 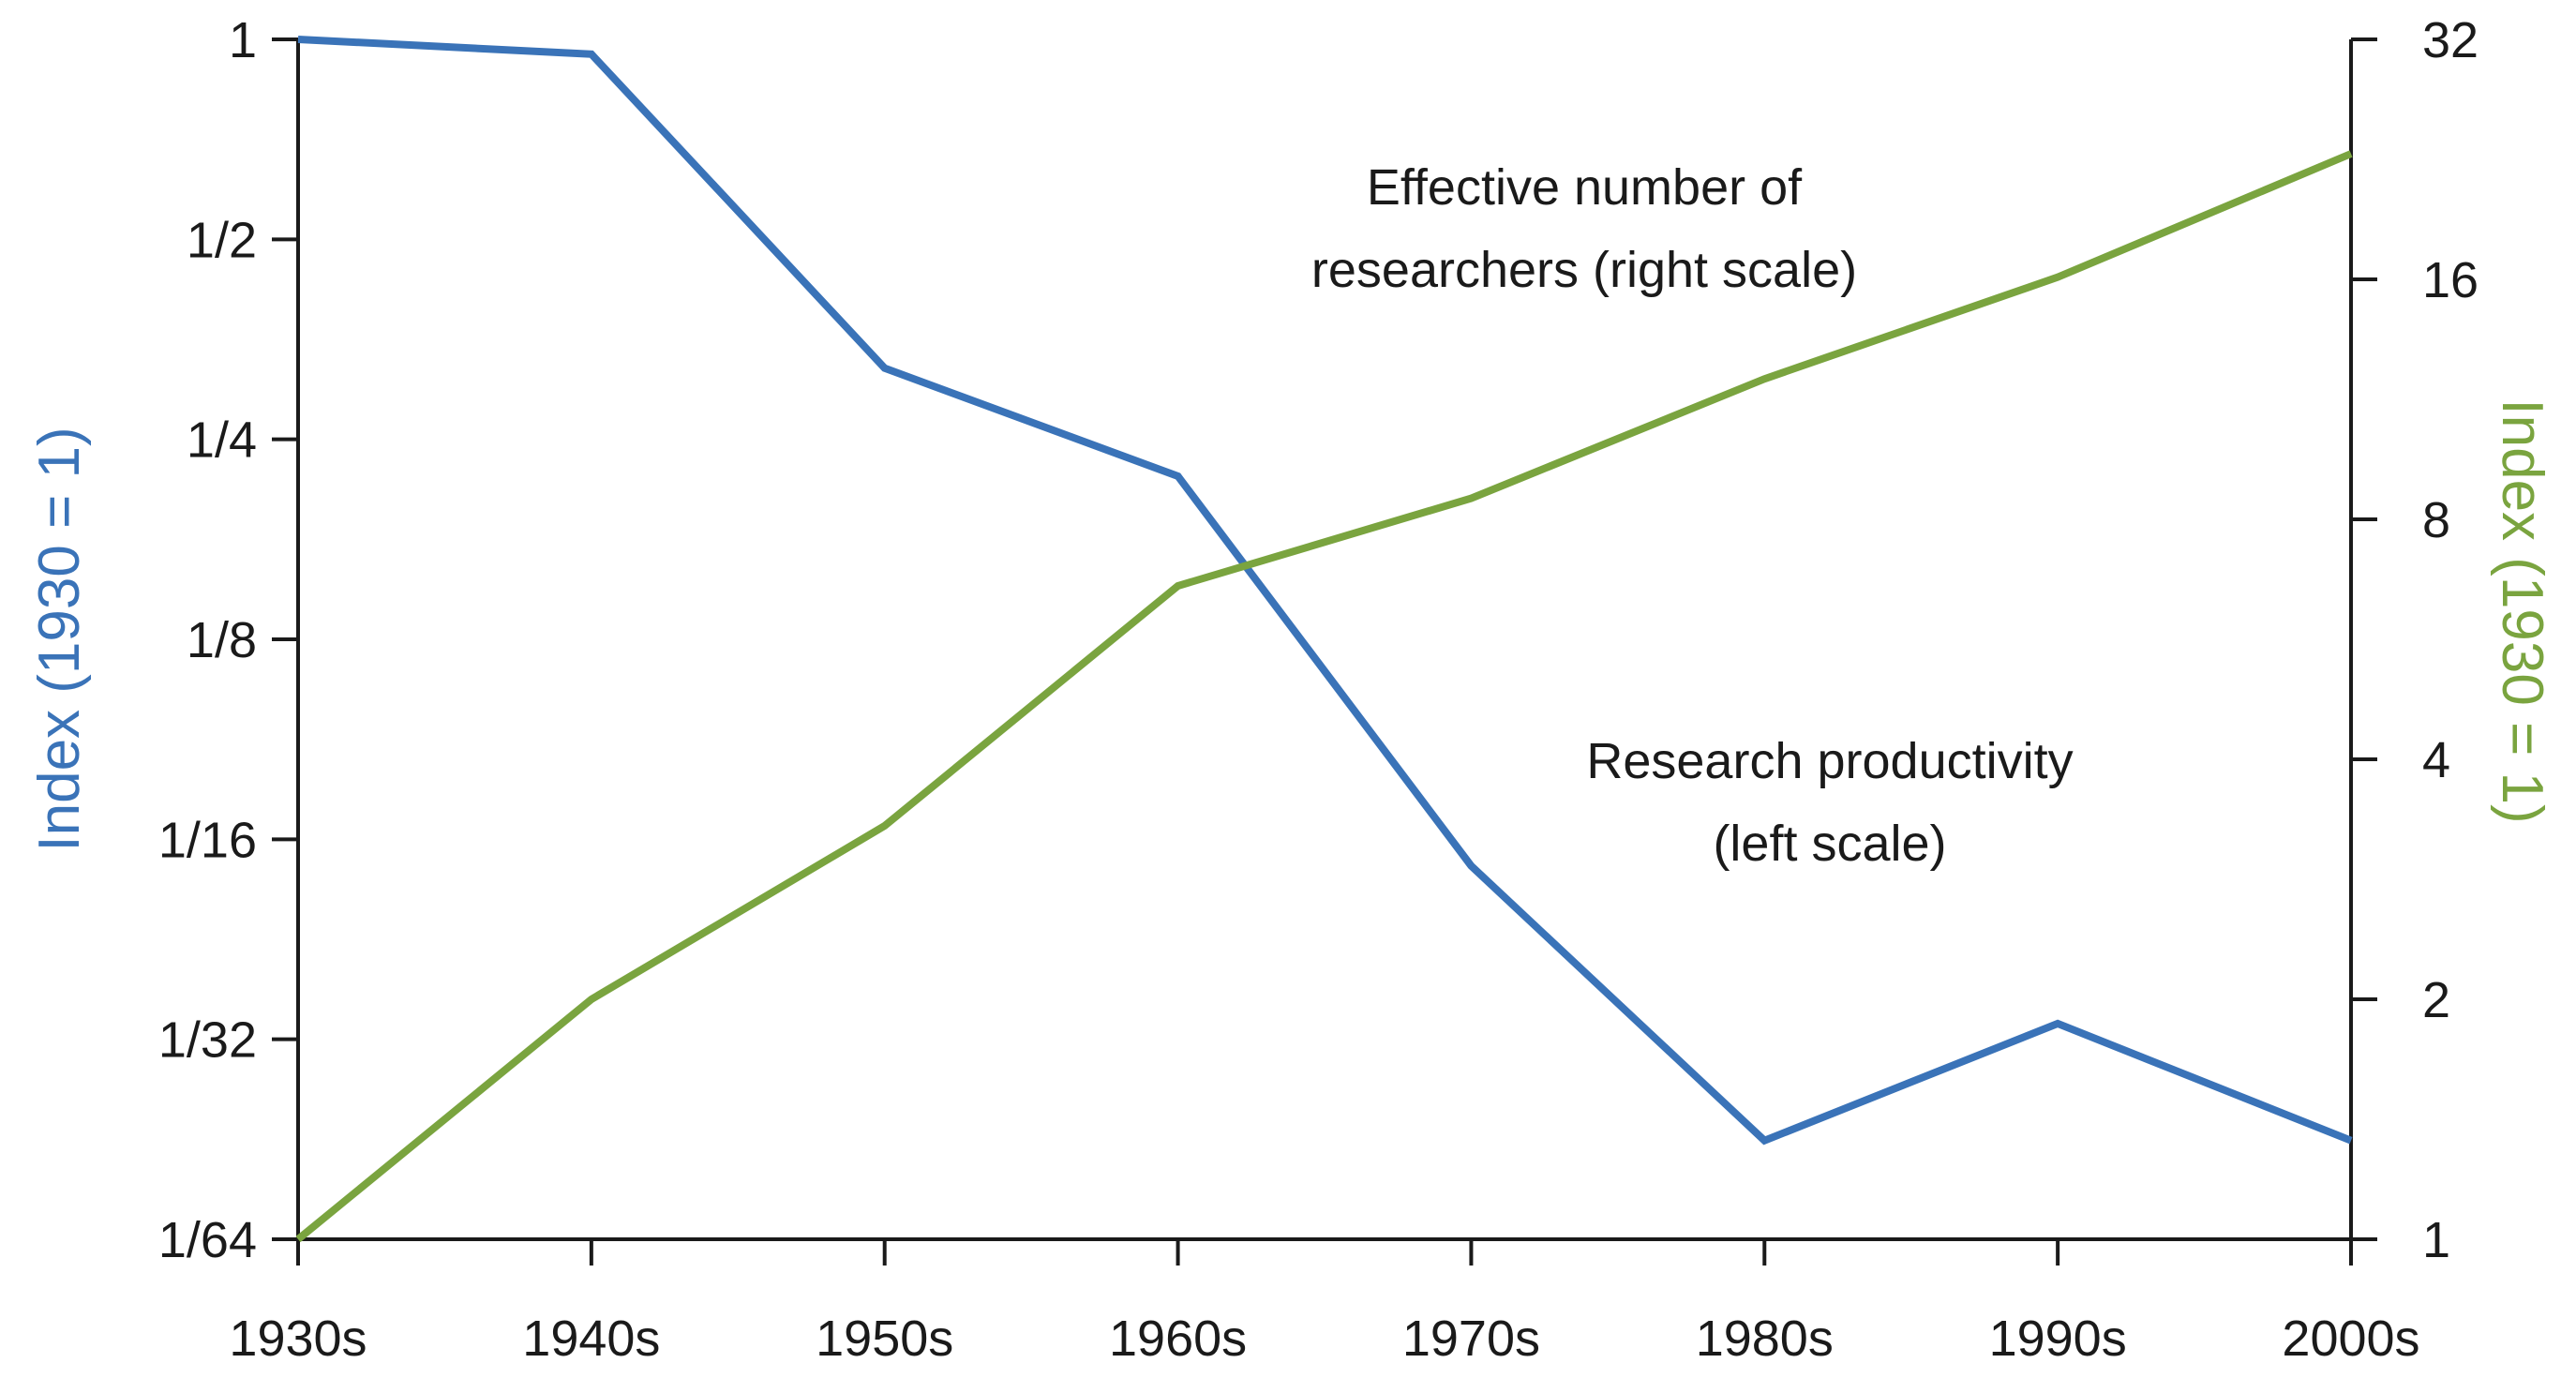 I want to click on left-tick-label: 1/16, so click(x=208, y=840).